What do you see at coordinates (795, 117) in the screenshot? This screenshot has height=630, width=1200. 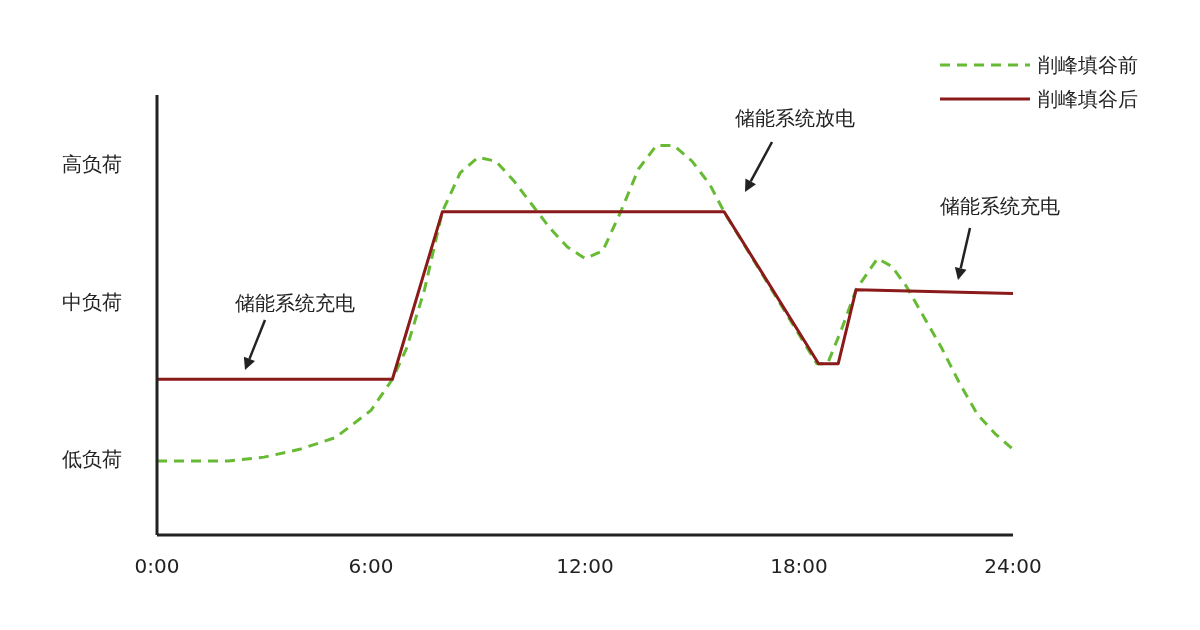 I see `text: 储能系统放电` at bounding box center [795, 117].